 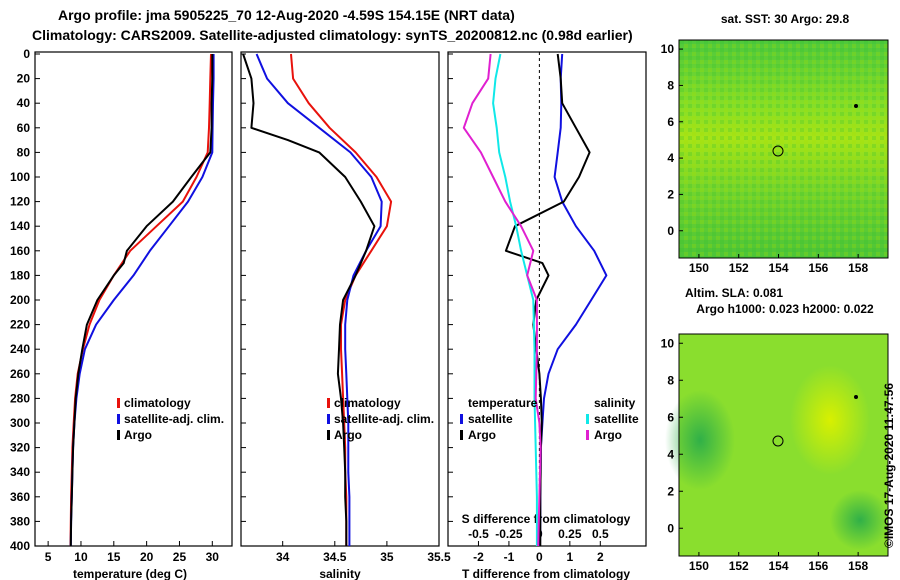 What do you see at coordinates (600, 557) in the screenshot?
I see `x-tick-label: 2` at bounding box center [600, 557].